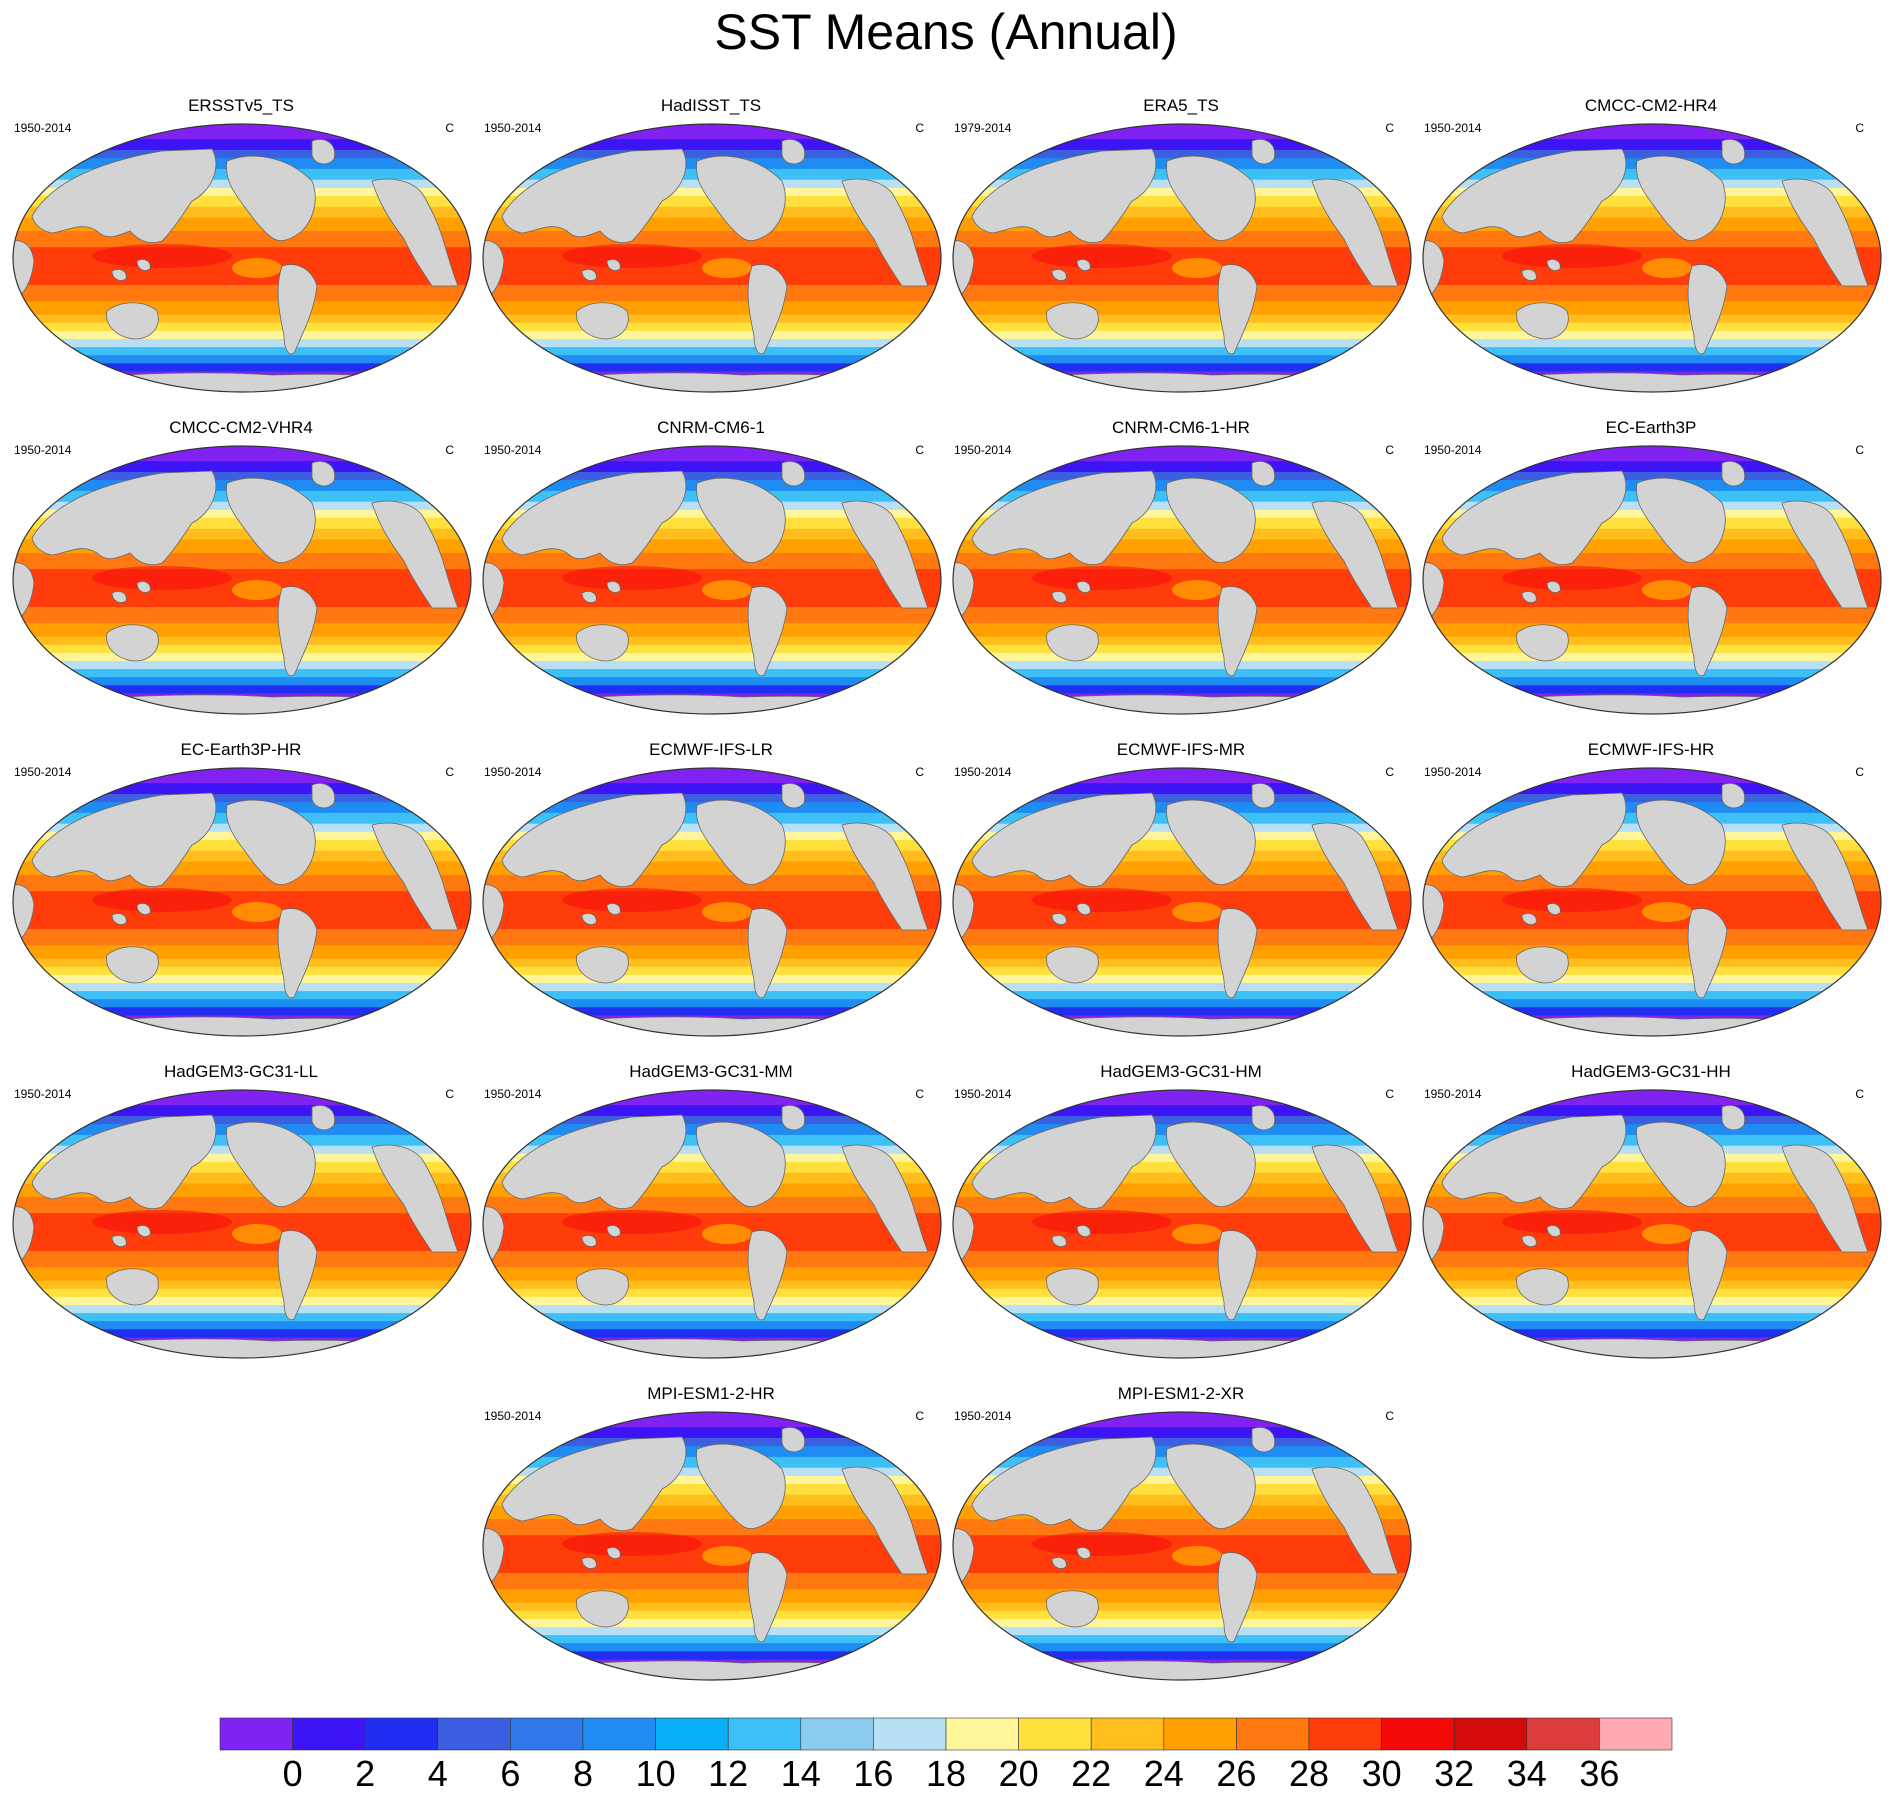 Image resolution: width=1892 pixels, height=1802 pixels. I want to click on colorbar-tick-label: 30, so click(1381, 1773).